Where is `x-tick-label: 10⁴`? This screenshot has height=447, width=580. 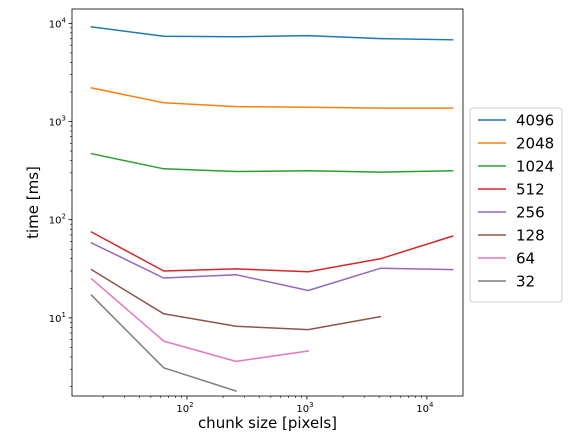
x-tick-label: 10⁴ is located at coordinates (425, 408).